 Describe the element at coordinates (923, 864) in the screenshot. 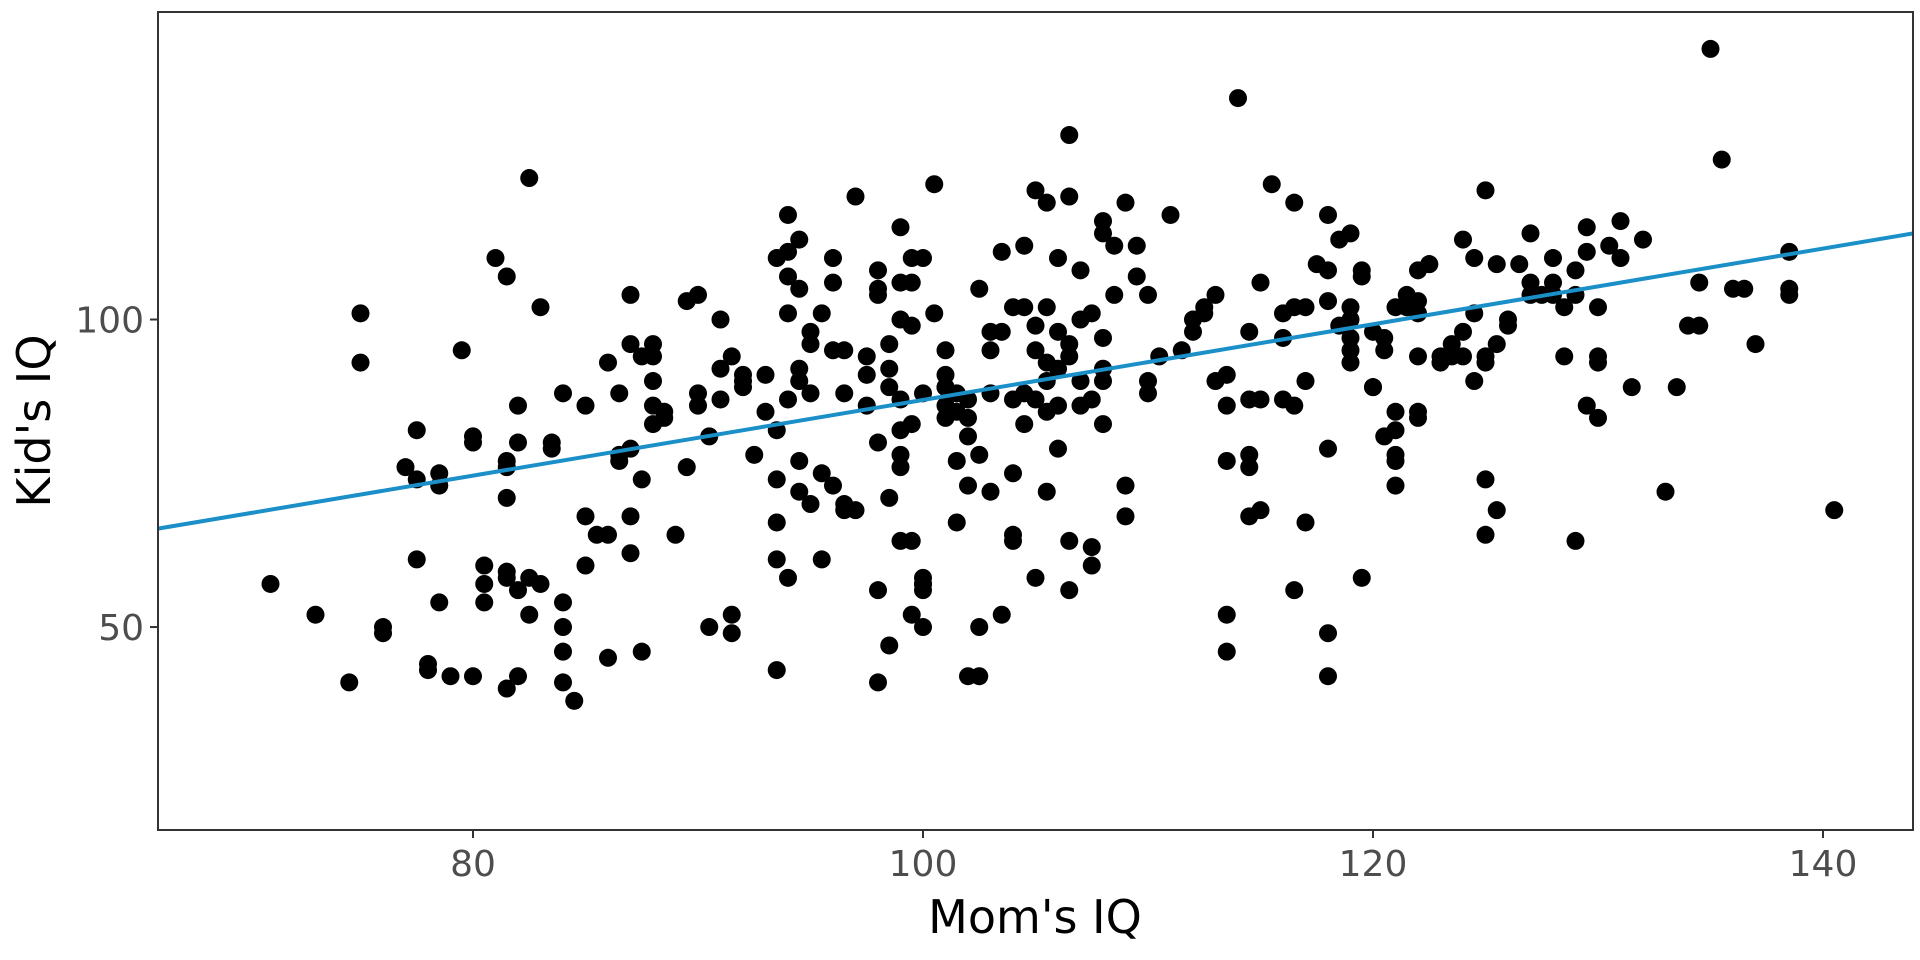

I see `x-tick-label: 100` at that location.